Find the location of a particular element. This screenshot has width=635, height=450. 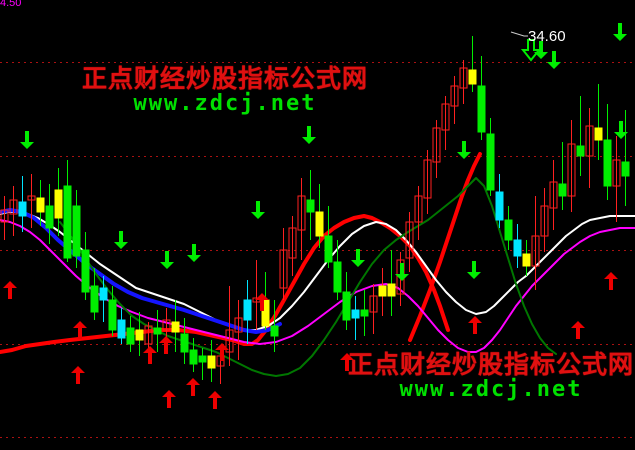

price-label: 34.60 is located at coordinates (547, 36).